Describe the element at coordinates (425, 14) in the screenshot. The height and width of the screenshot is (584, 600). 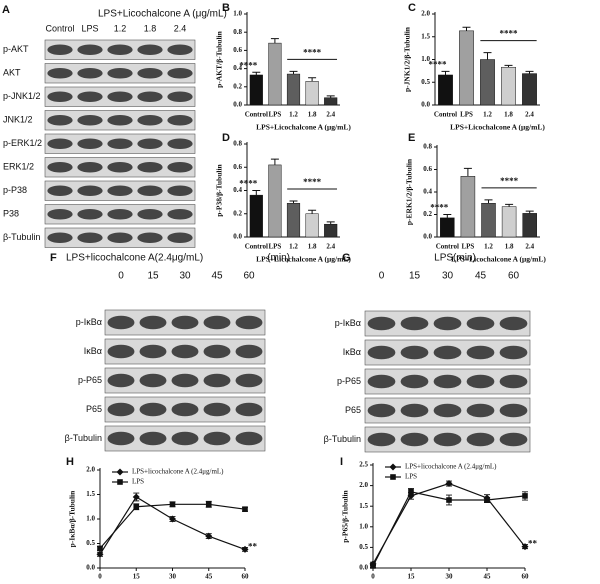
I see `y-tick-label: 2.0` at that location.